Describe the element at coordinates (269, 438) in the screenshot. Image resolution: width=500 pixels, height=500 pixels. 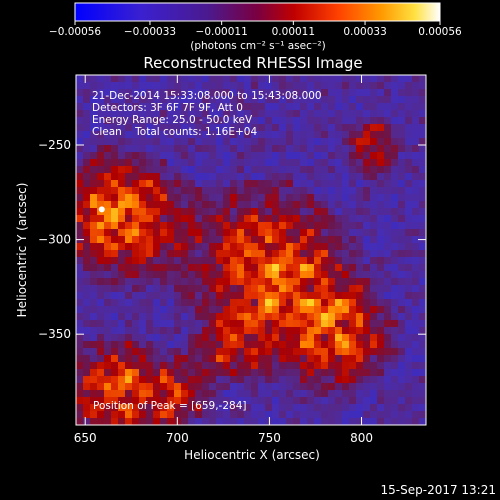
I see `x-tick-label: 750` at that location.